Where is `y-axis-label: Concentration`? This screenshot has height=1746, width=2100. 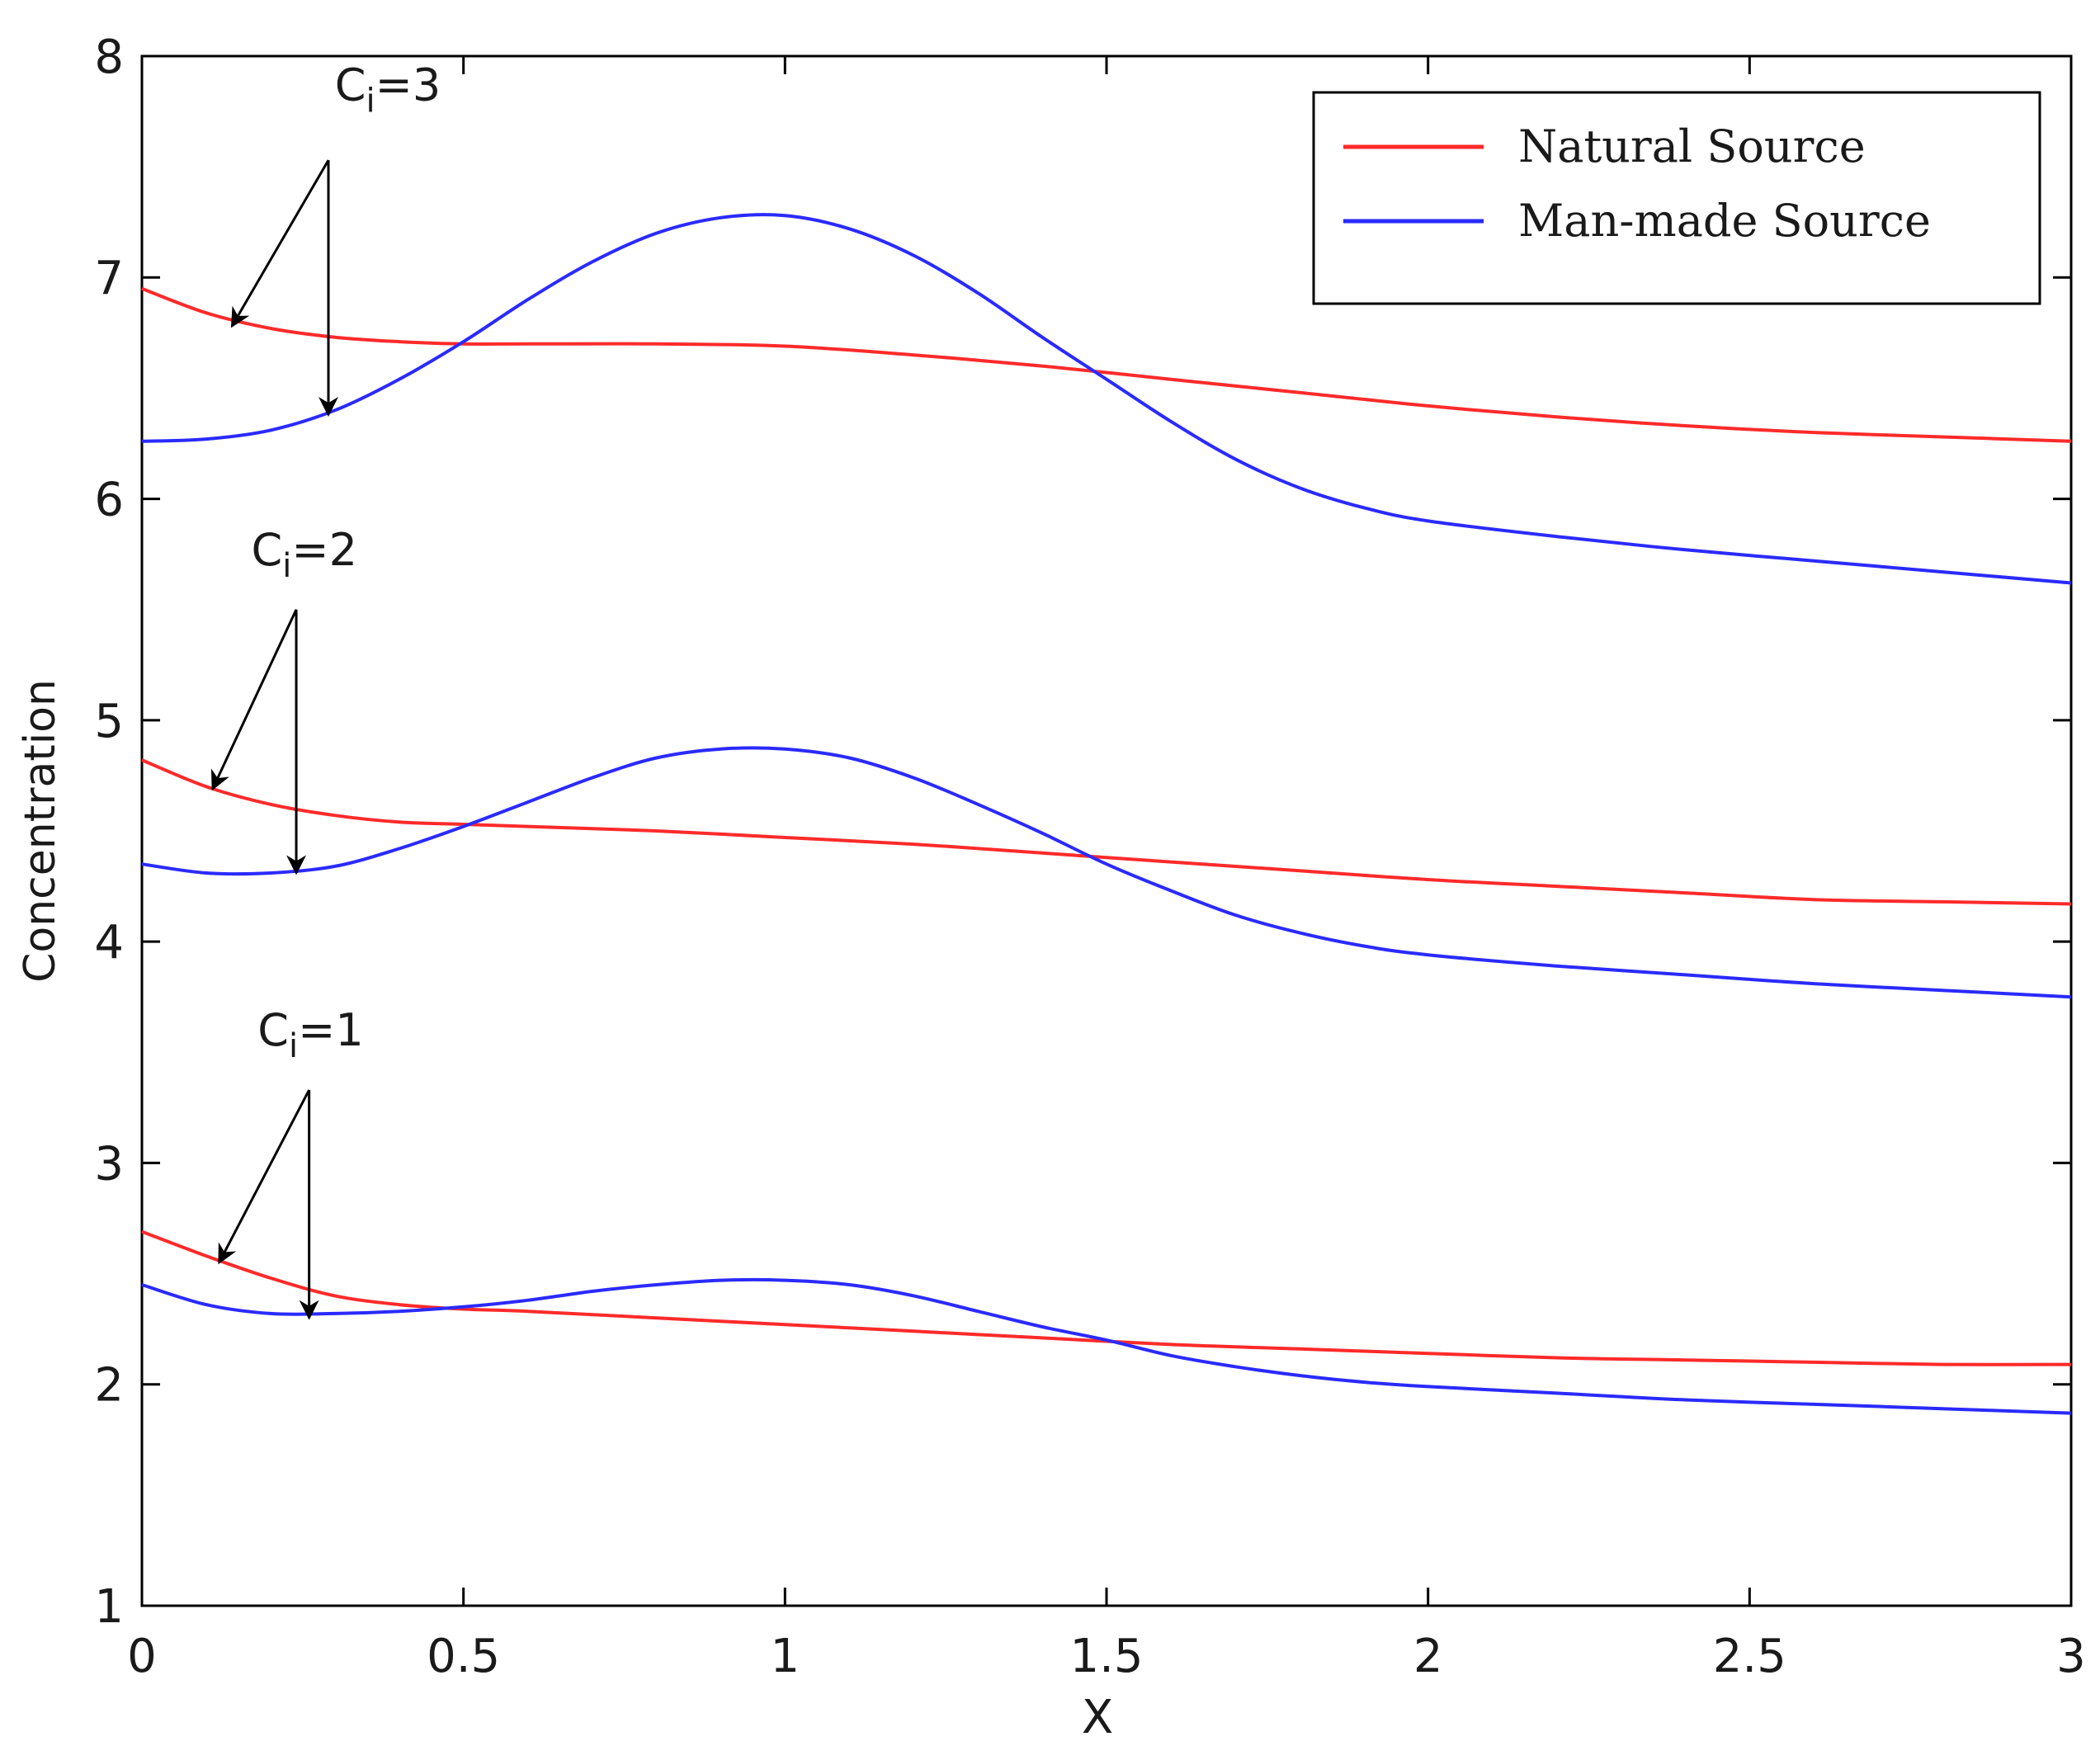 y-axis-label: Concentration is located at coordinates (40, 831).